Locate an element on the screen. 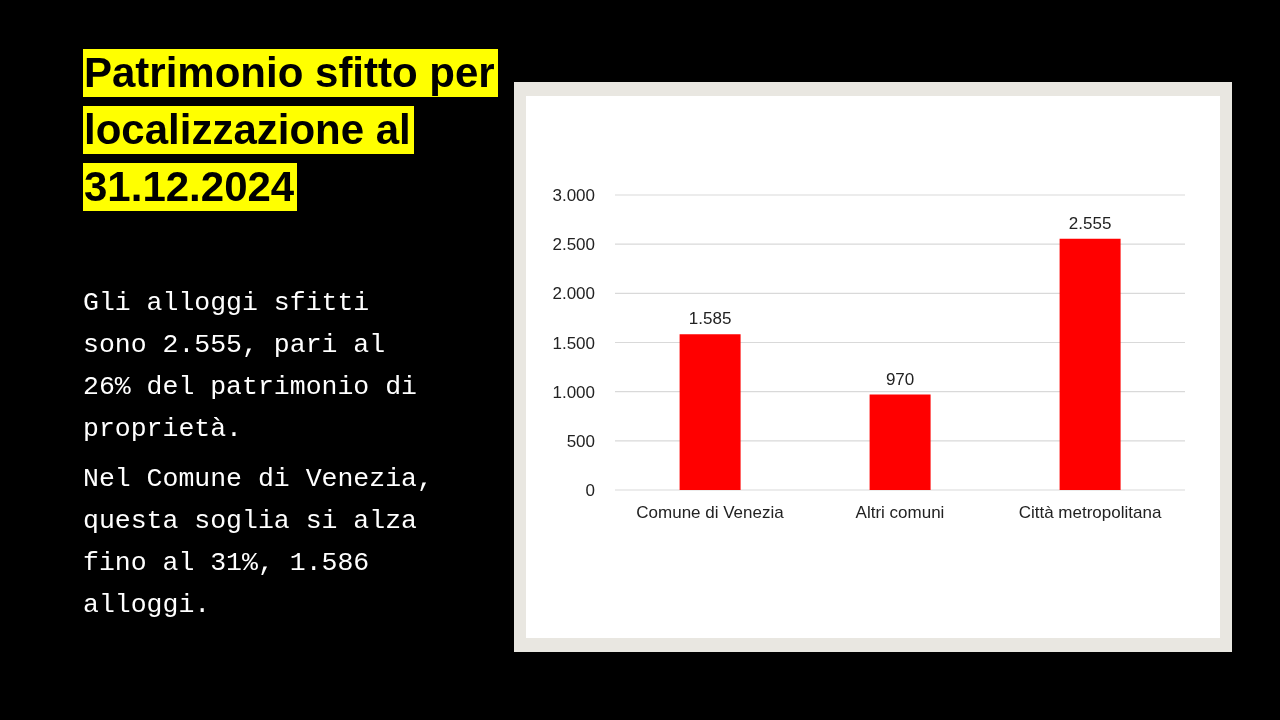  y-tick-label: 1.500 is located at coordinates (573, 343).